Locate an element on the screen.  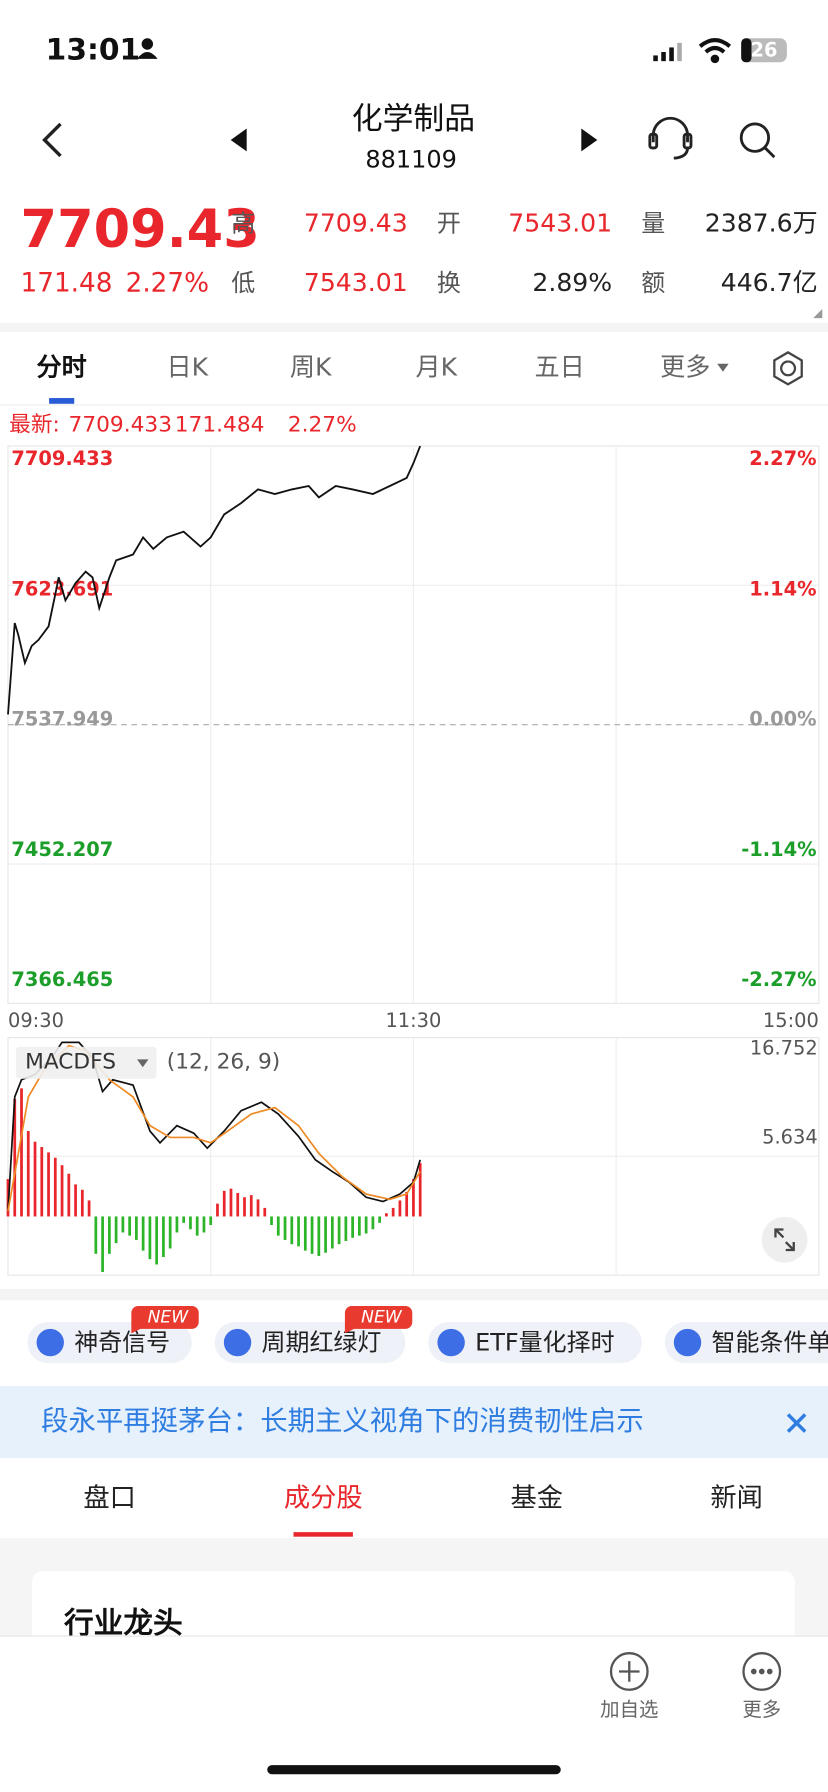
person-icon is located at coordinates (147, 48).